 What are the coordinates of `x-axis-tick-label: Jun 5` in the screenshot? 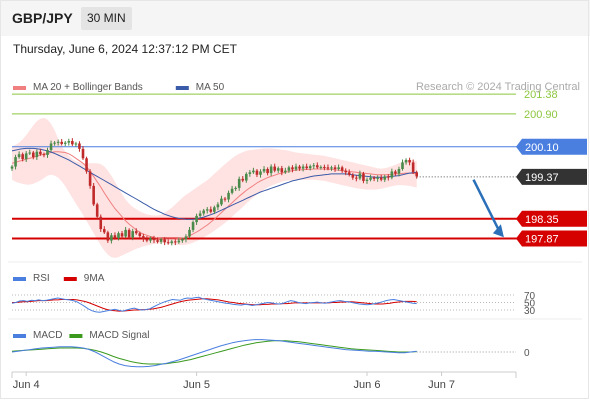 It's located at (196, 385).